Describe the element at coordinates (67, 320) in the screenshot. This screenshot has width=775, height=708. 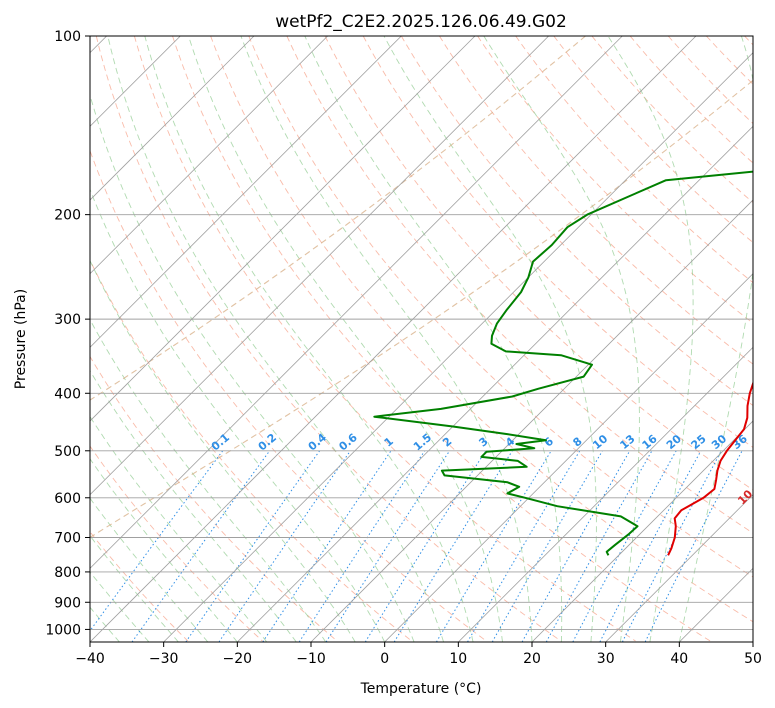
I see `y-tick-label: 300` at that location.